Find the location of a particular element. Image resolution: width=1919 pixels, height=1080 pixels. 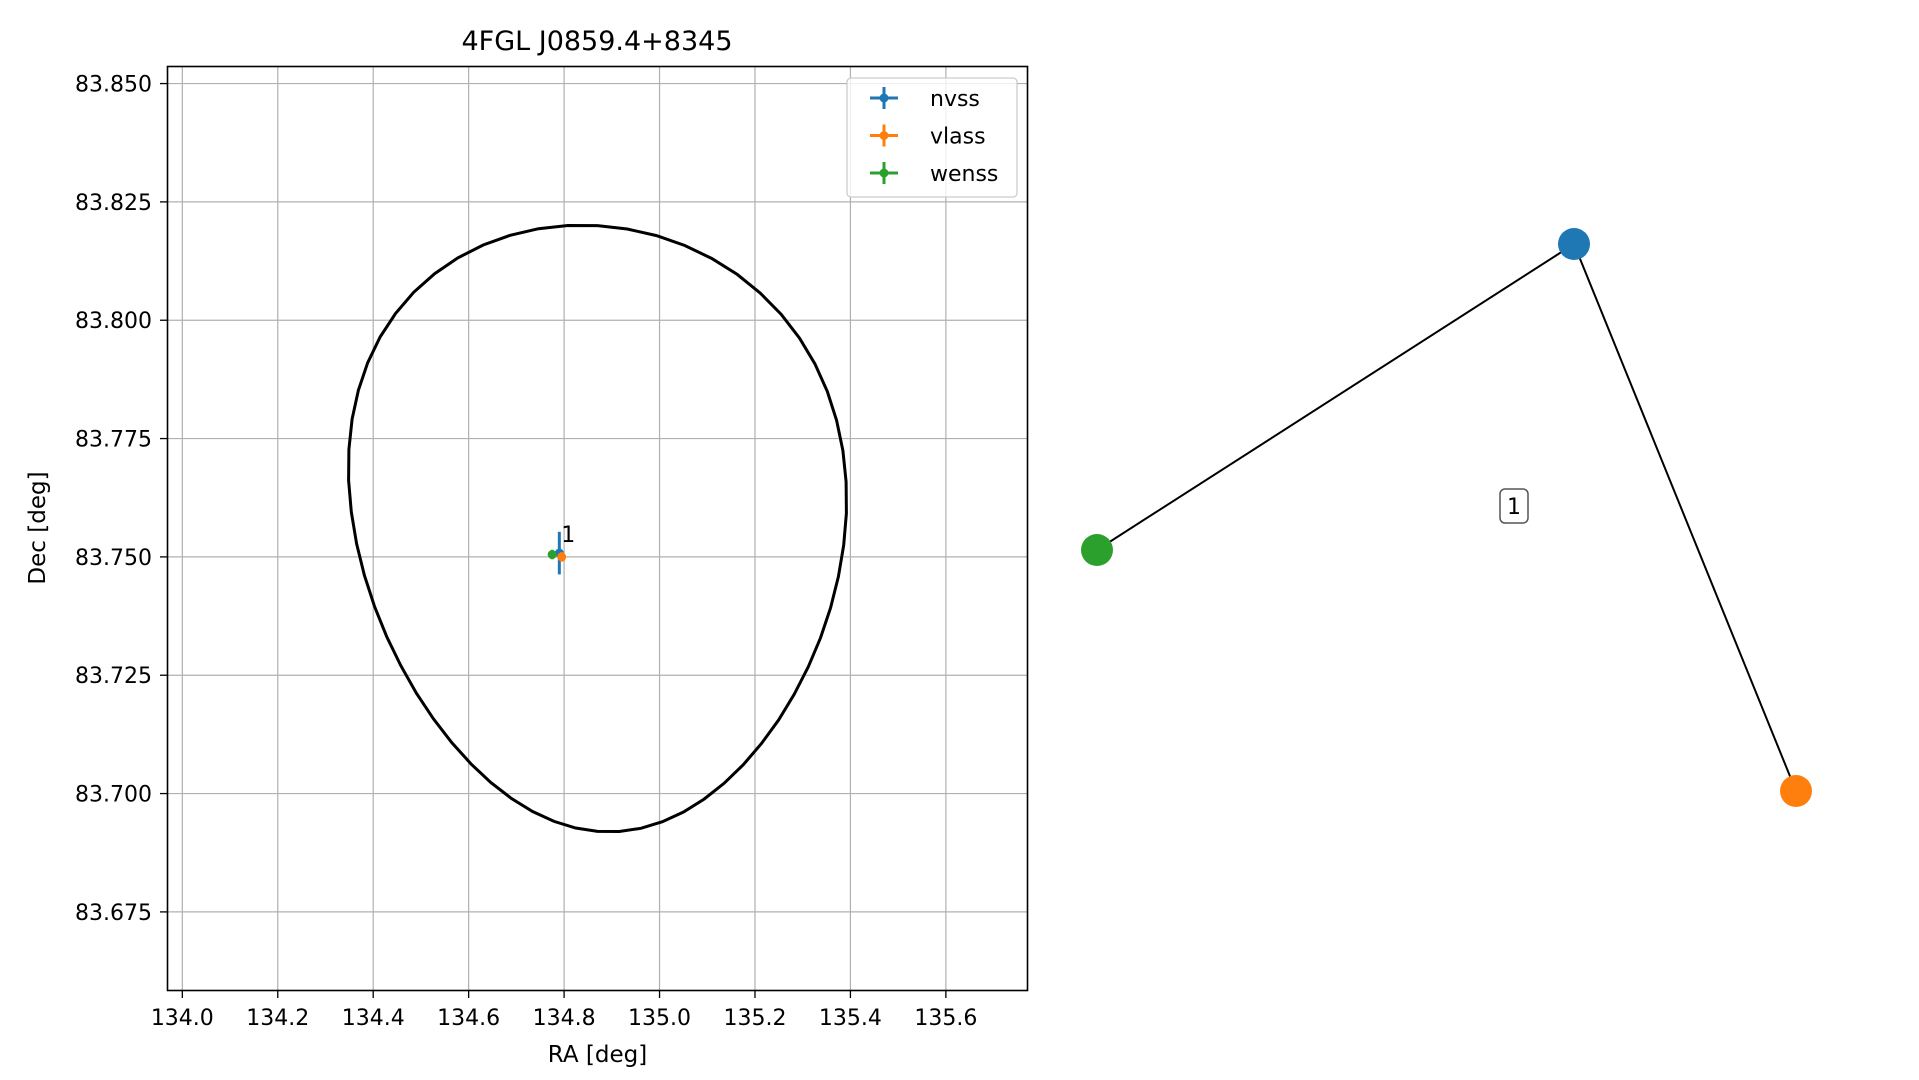

x-axis-label: RA [deg] is located at coordinates (597, 1055).